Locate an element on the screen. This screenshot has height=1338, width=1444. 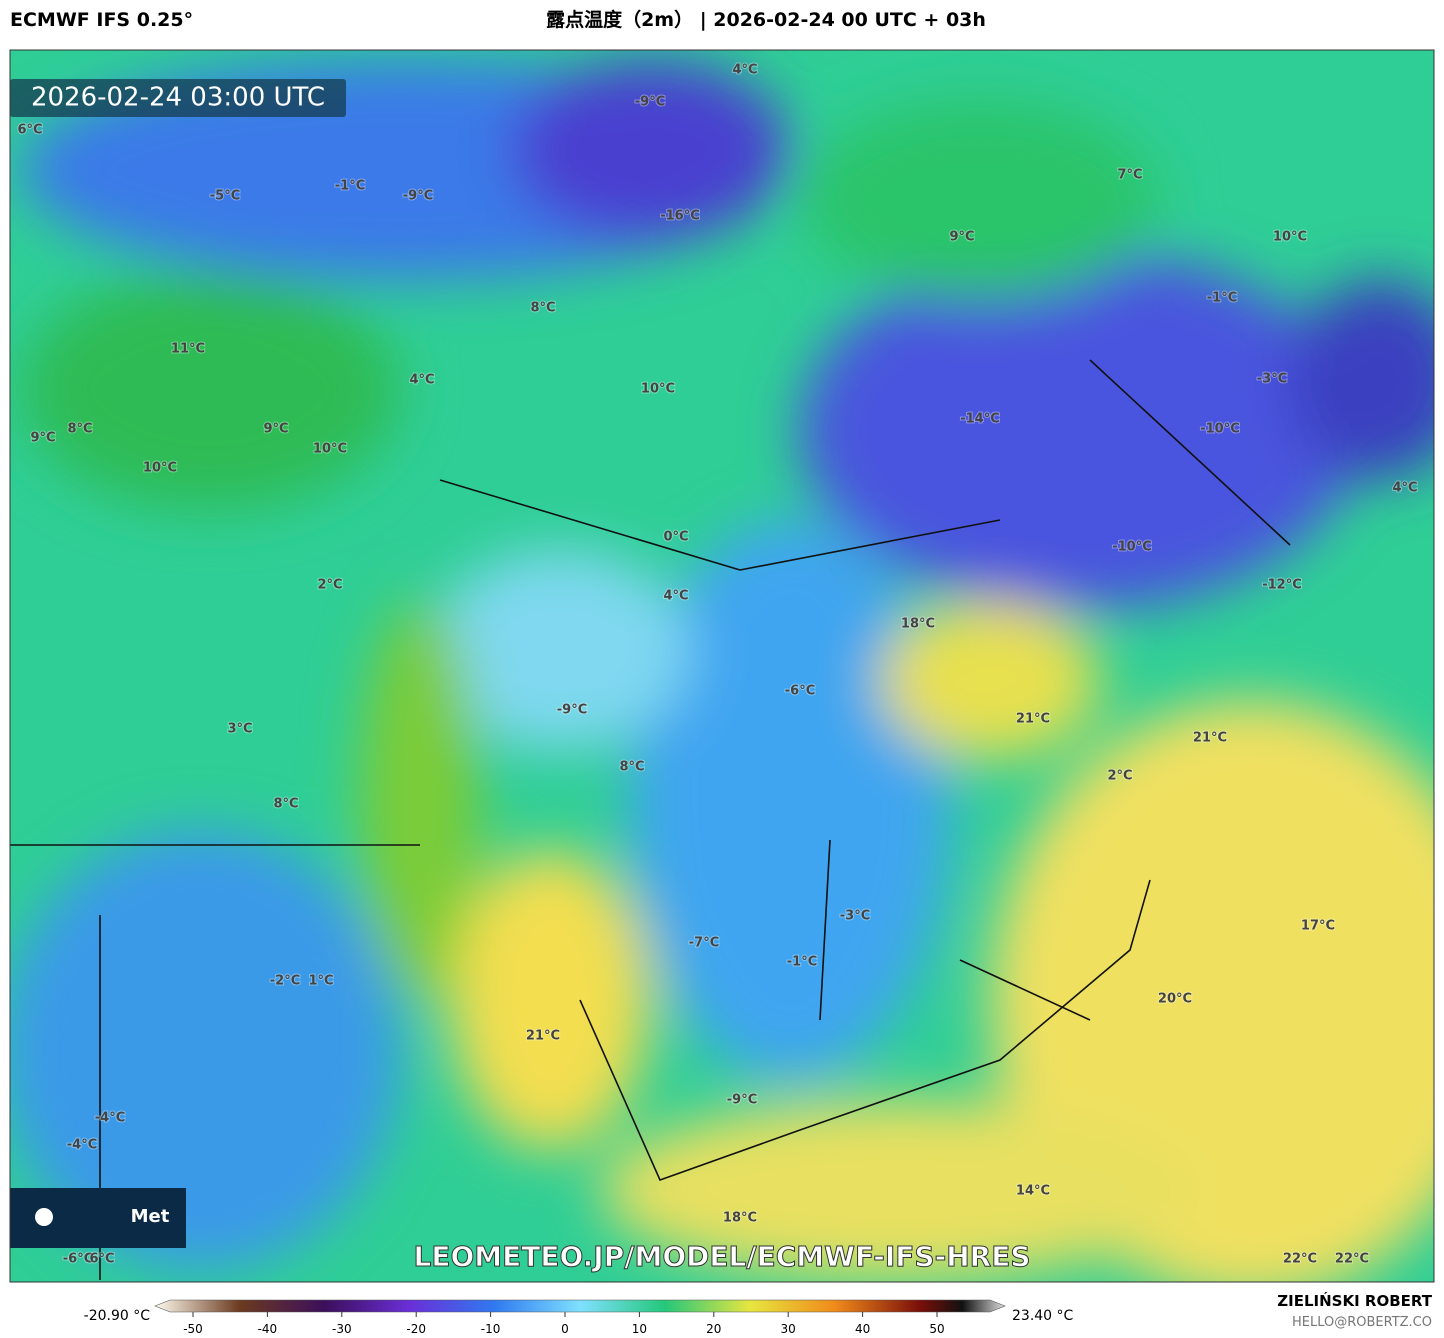
colorbar is located at coordinates (580, 1306).